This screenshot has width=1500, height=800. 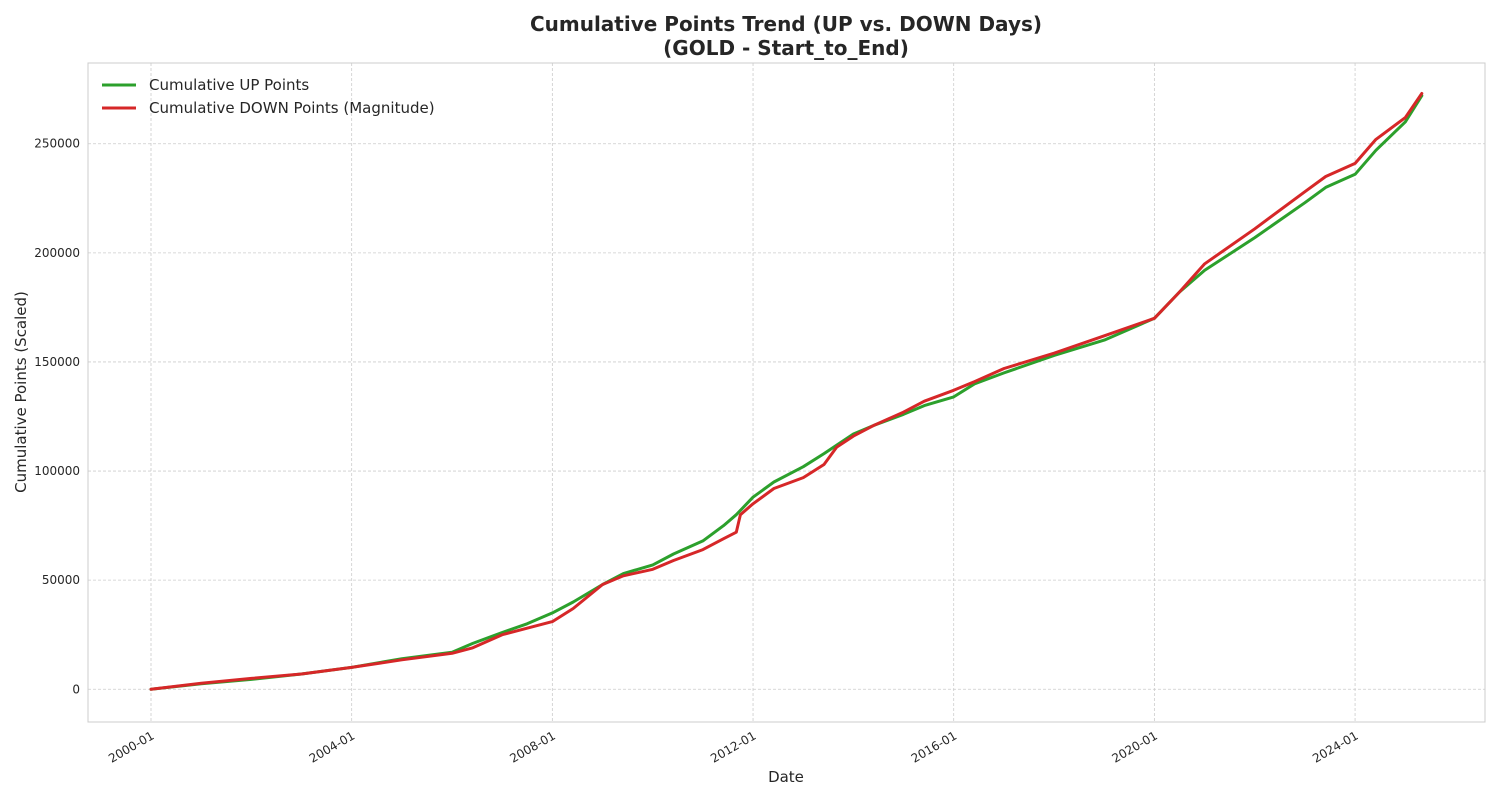 What do you see at coordinates (229, 85) in the screenshot?
I see `legend-label-up: Cumulative UP Points` at bounding box center [229, 85].